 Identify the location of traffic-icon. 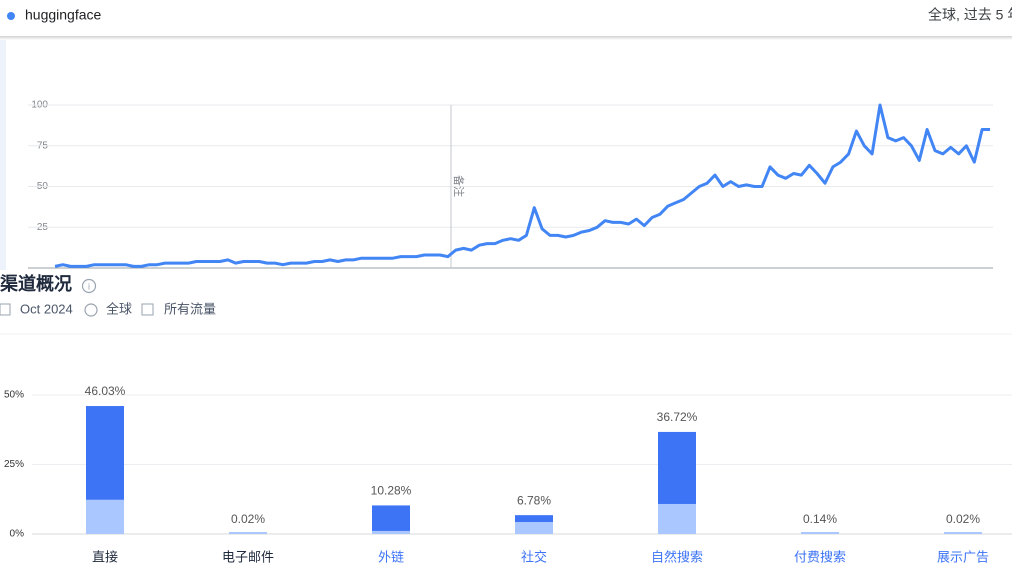
(147, 309).